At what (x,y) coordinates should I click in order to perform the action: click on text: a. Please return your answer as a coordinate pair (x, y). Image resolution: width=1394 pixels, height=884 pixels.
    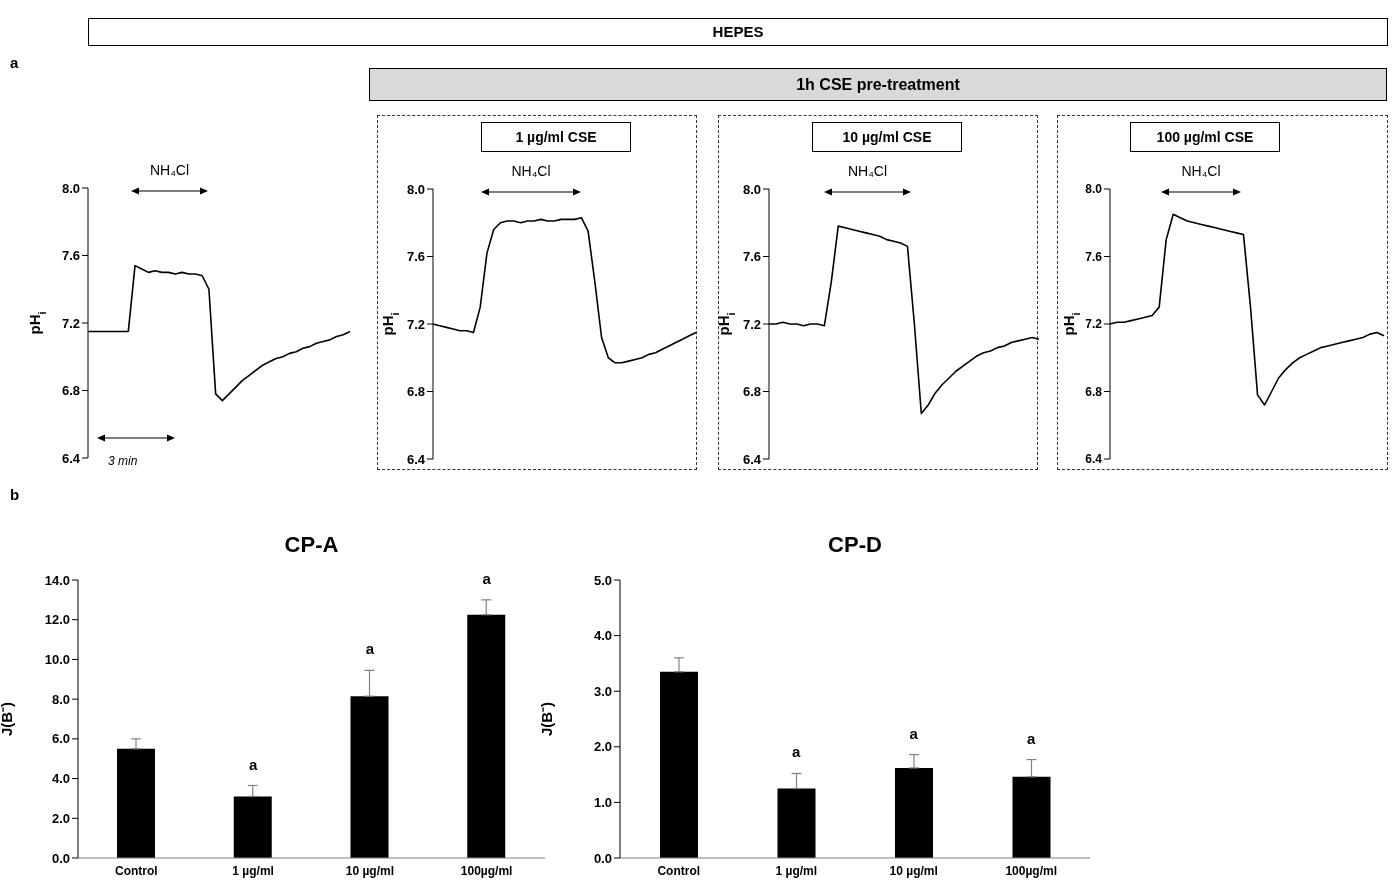
    Looking at the image, I should click on (14, 62).